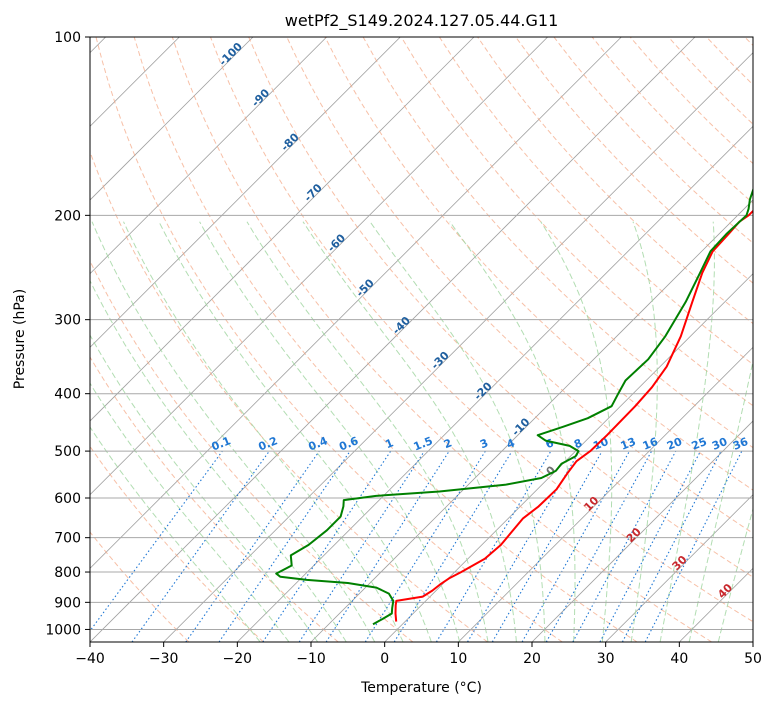  I want to click on x-tick-label: 40, so click(679, 659).